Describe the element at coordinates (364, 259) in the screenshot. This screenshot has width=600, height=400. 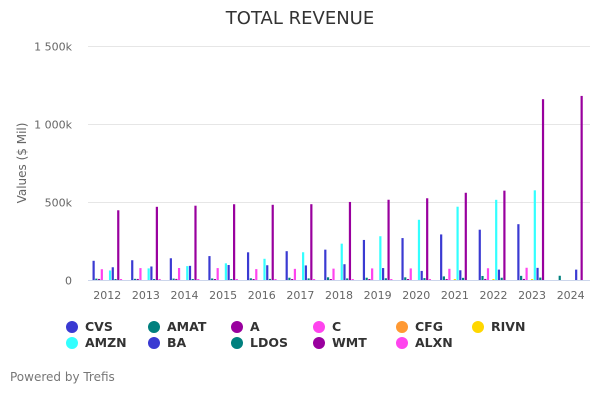
I see `bar-cvs-2019` at that location.